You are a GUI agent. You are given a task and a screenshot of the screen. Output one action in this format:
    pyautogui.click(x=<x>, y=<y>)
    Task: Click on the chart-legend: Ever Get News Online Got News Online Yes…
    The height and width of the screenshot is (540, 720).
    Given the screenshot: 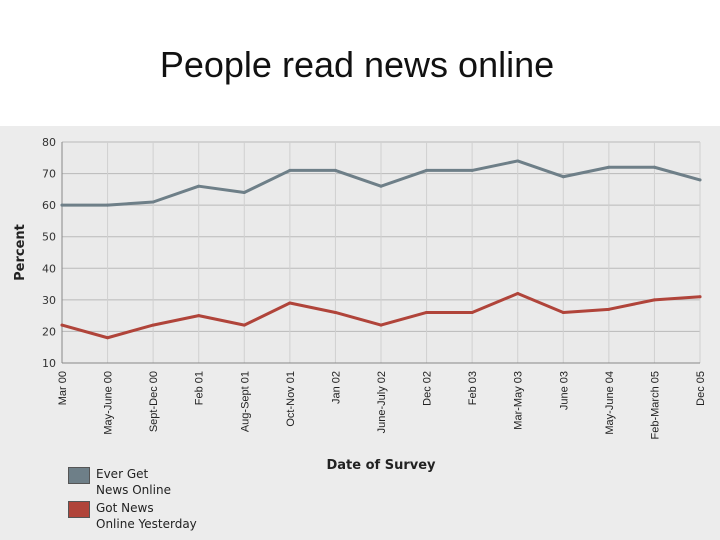 What is the action you would take?
    pyautogui.click(x=149, y=500)
    